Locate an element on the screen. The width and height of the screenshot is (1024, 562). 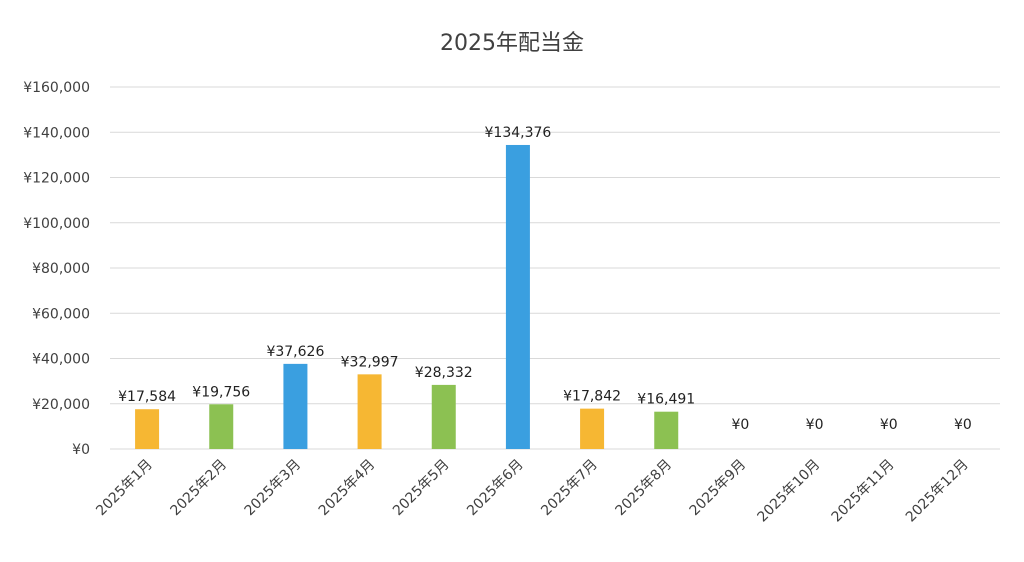
y-tick-label: ¥120,000 is located at coordinates (56, 179).